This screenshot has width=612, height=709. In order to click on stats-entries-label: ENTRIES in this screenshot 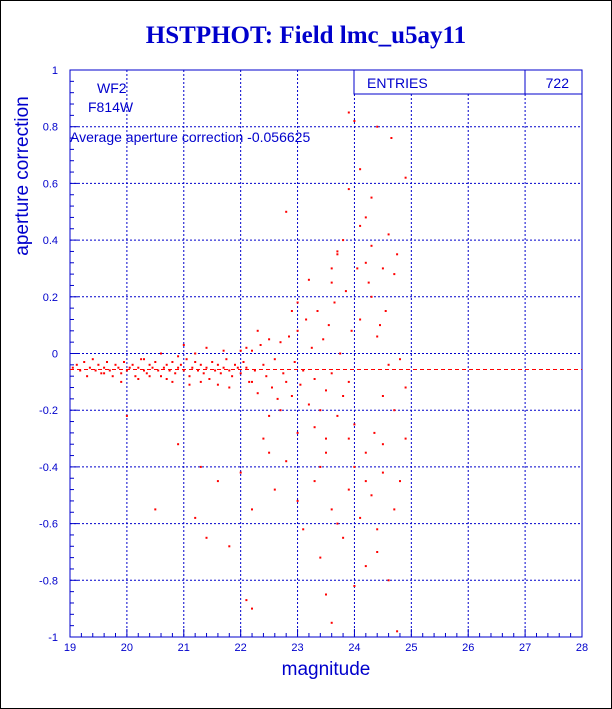, I will do `click(397, 83)`.